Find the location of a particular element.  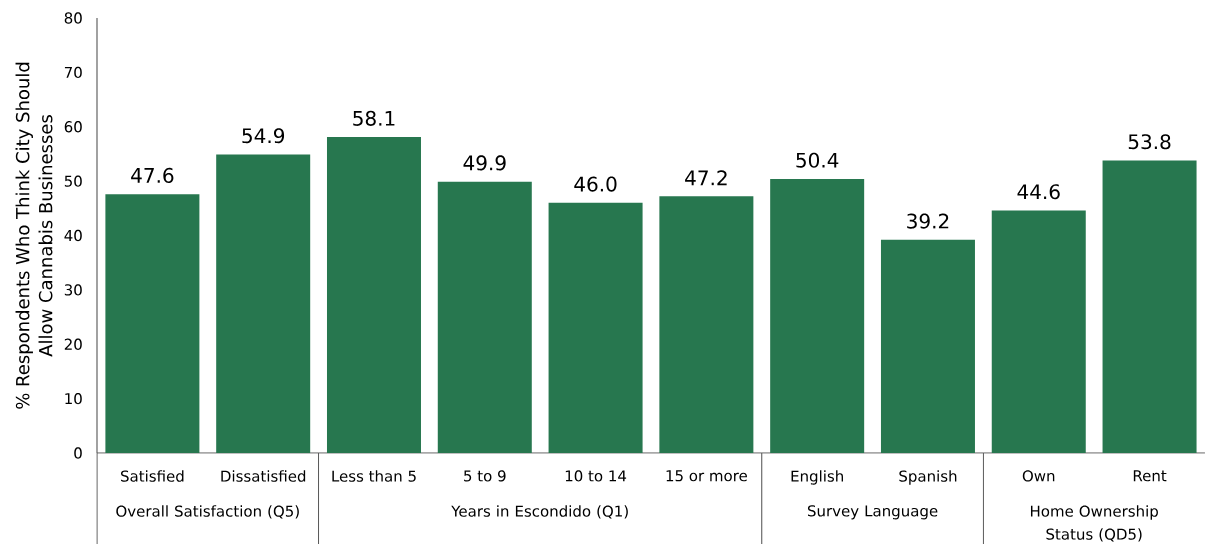

data-label: 54.9 is located at coordinates (263, 136).